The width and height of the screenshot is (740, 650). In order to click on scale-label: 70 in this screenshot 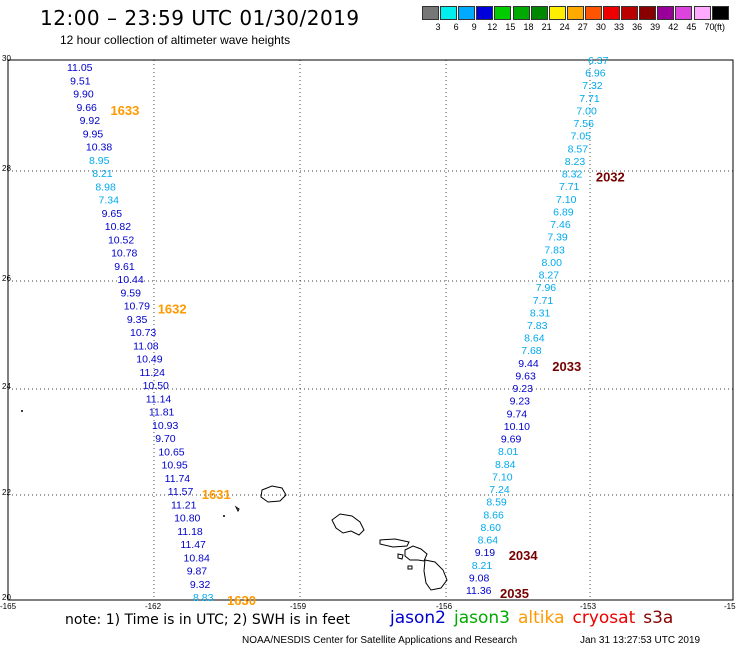, I will do `click(709, 27)`.